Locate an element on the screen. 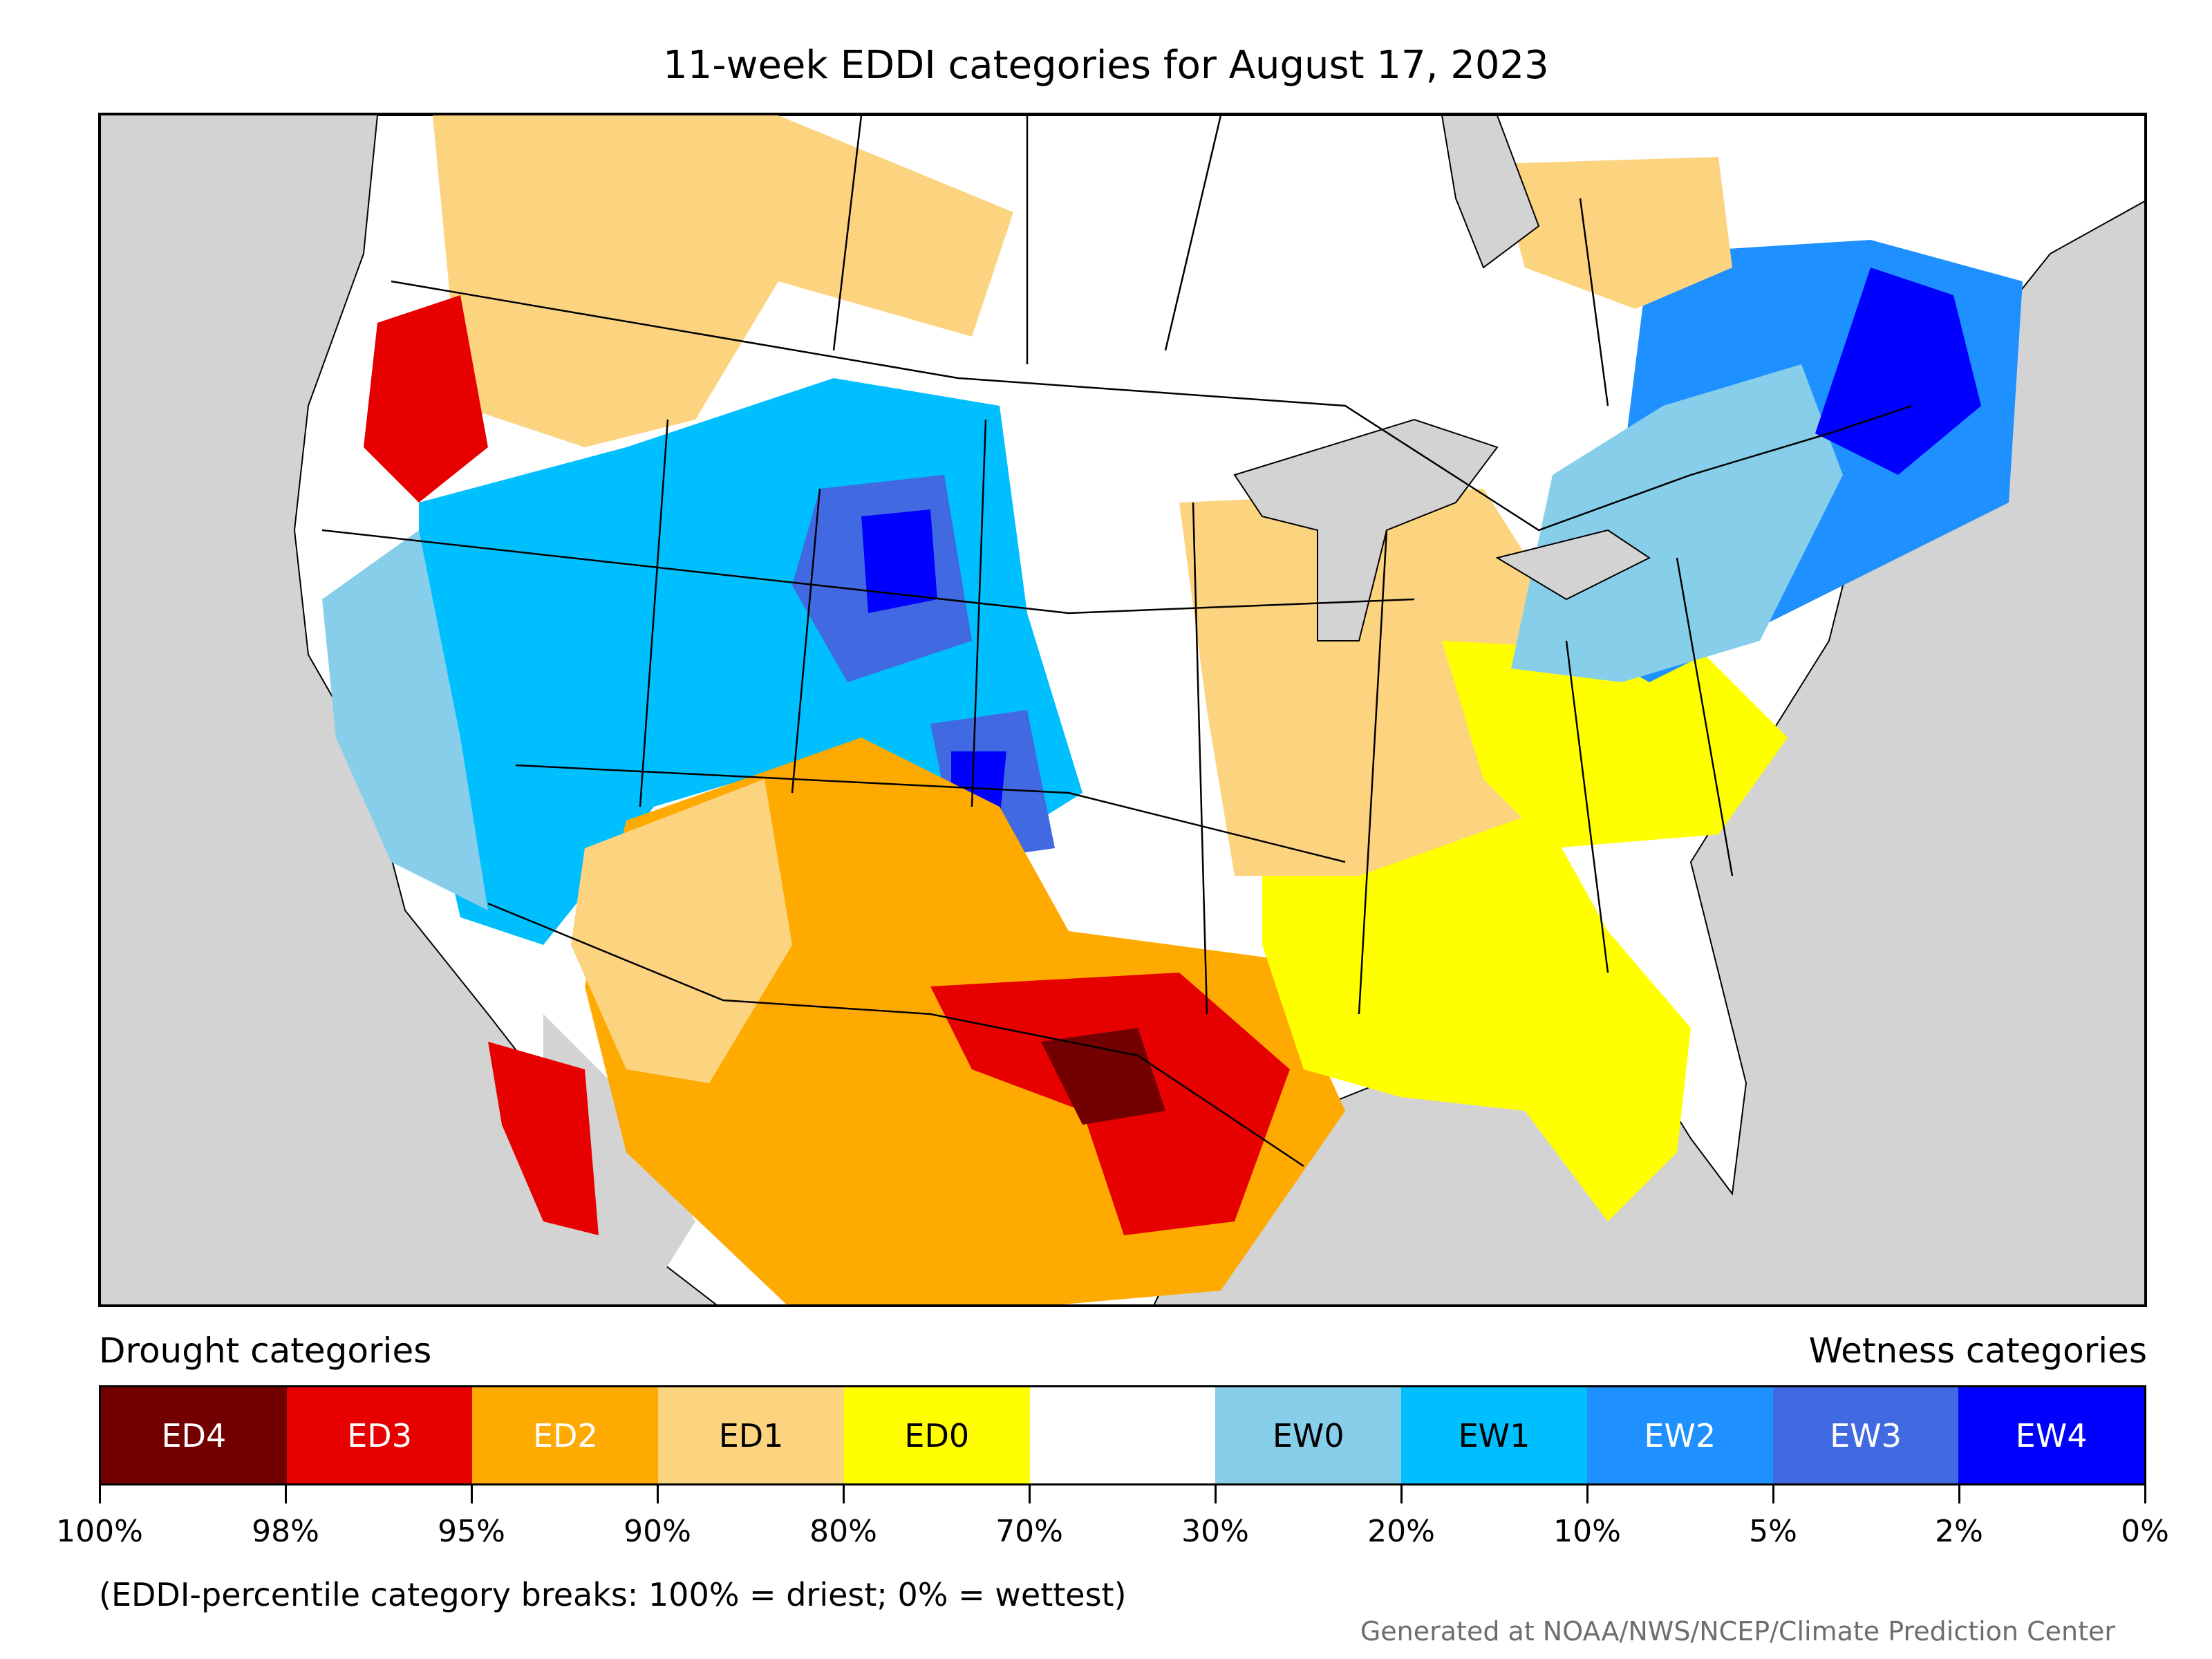  region-ew4-wyoming-core is located at coordinates (899, 561).